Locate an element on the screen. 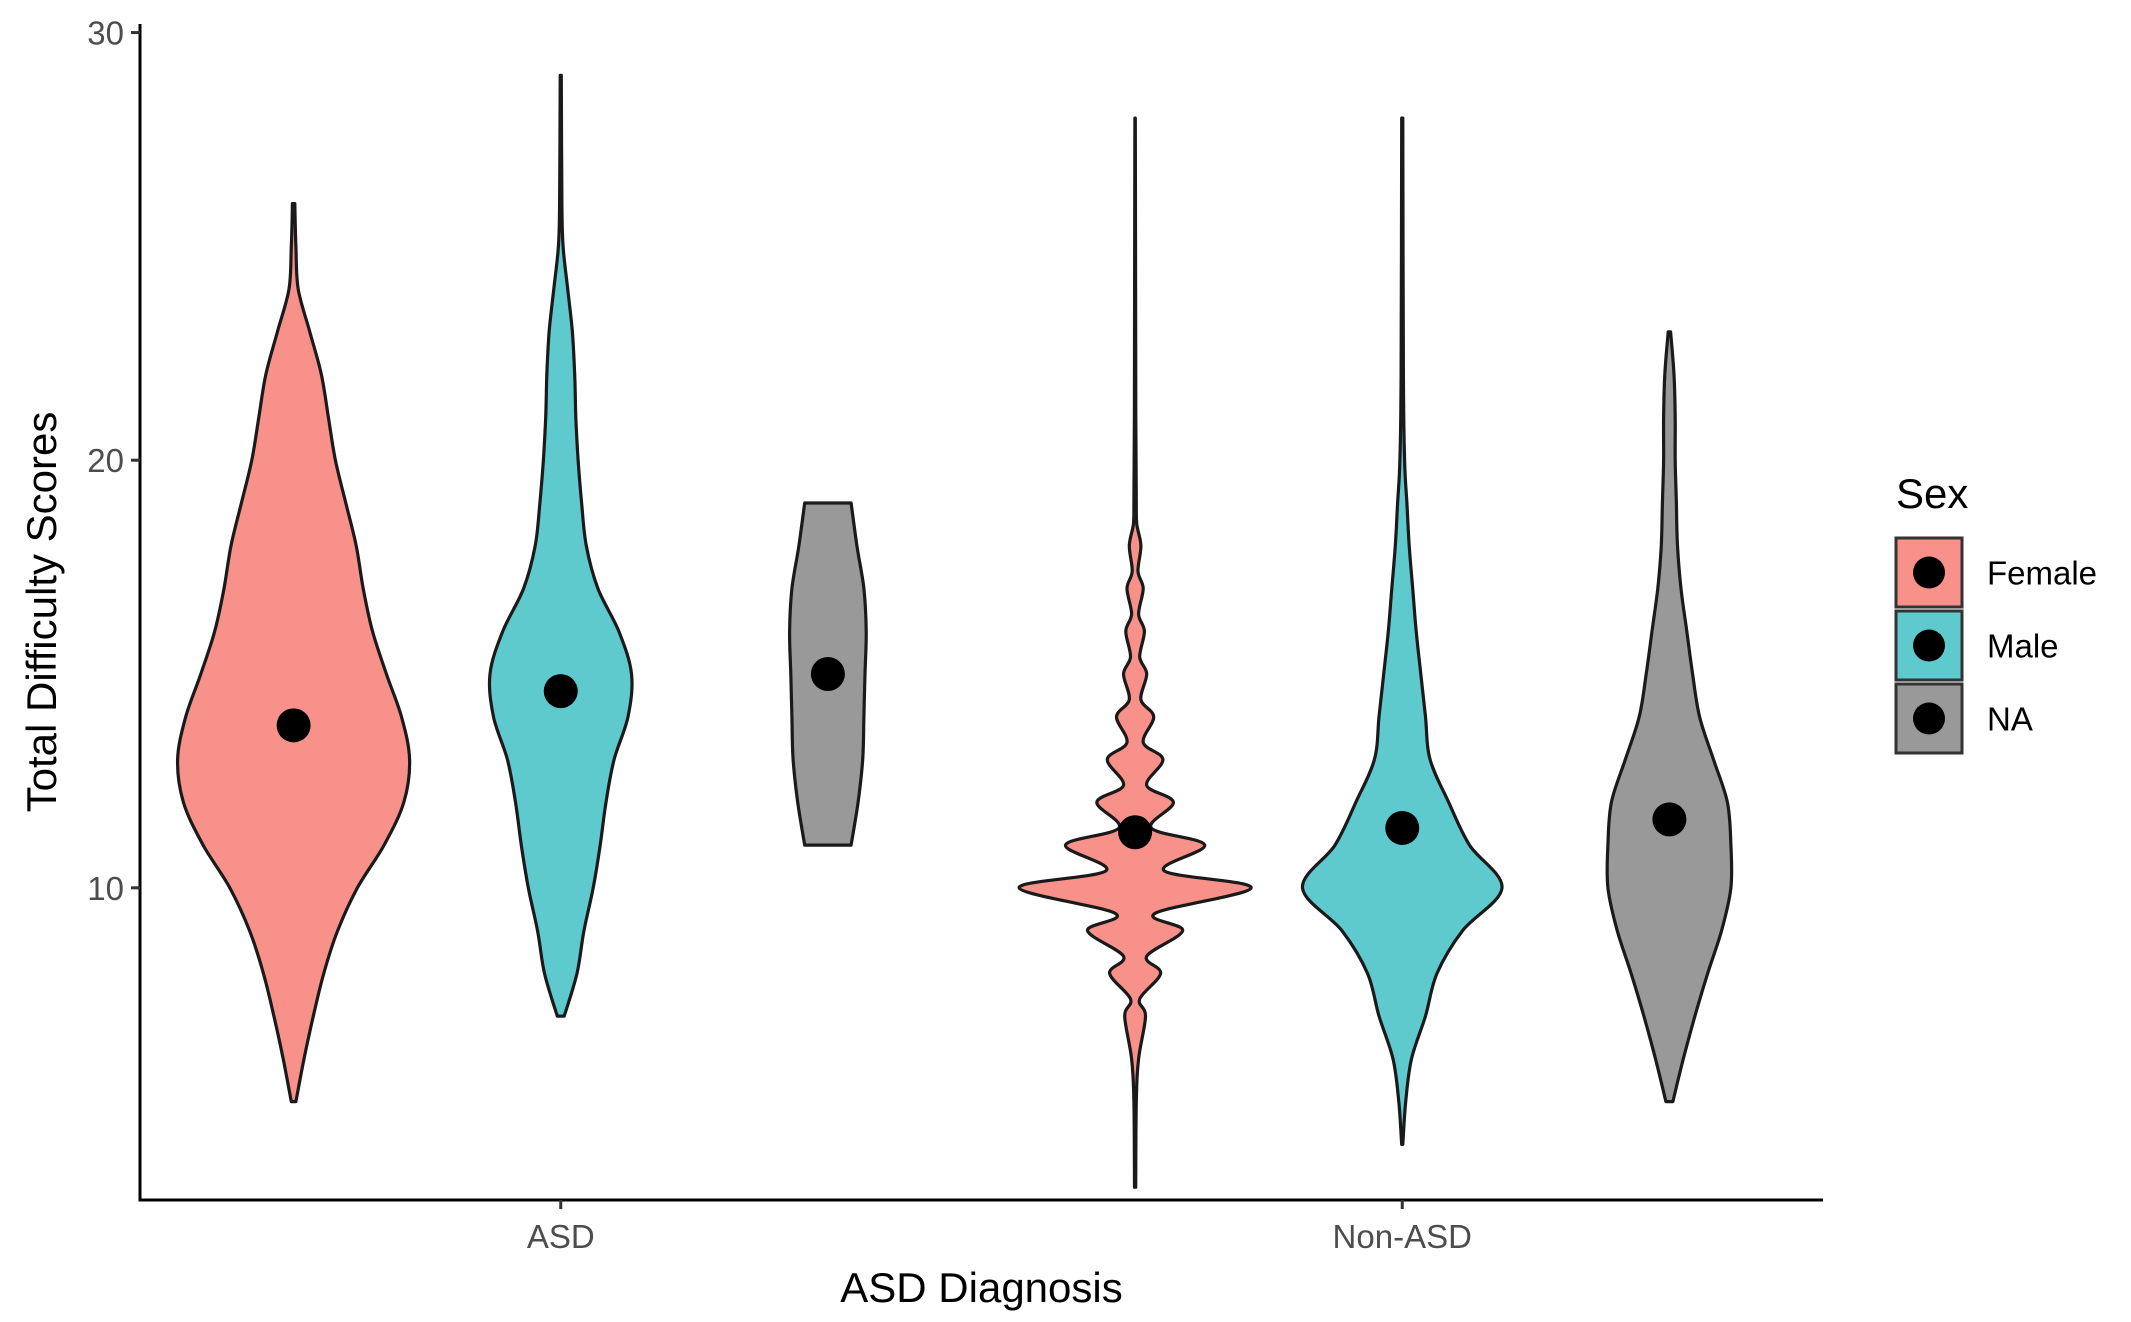  mean-point-male-asd is located at coordinates (561, 691).